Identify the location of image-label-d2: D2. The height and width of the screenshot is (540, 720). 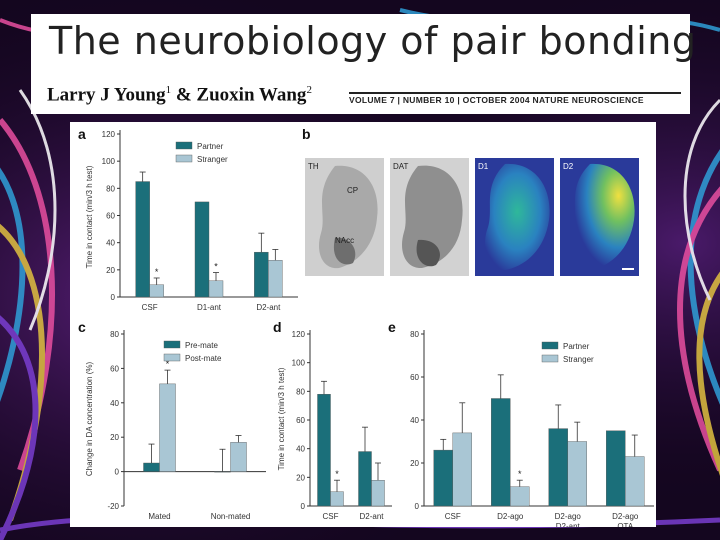
(568, 166).